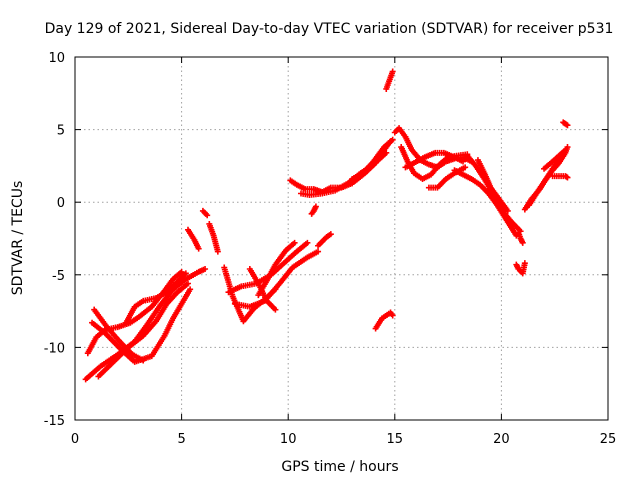 The height and width of the screenshot is (480, 640). Describe the element at coordinates (608, 439) in the screenshot. I see `x-tick-label: 25` at that location.